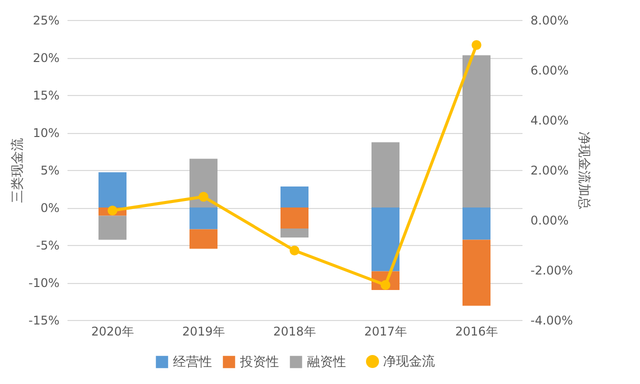  What do you see at coordinates (551, 321) in the screenshot?
I see `y2-tick-label: -4.00%` at bounding box center [551, 321].